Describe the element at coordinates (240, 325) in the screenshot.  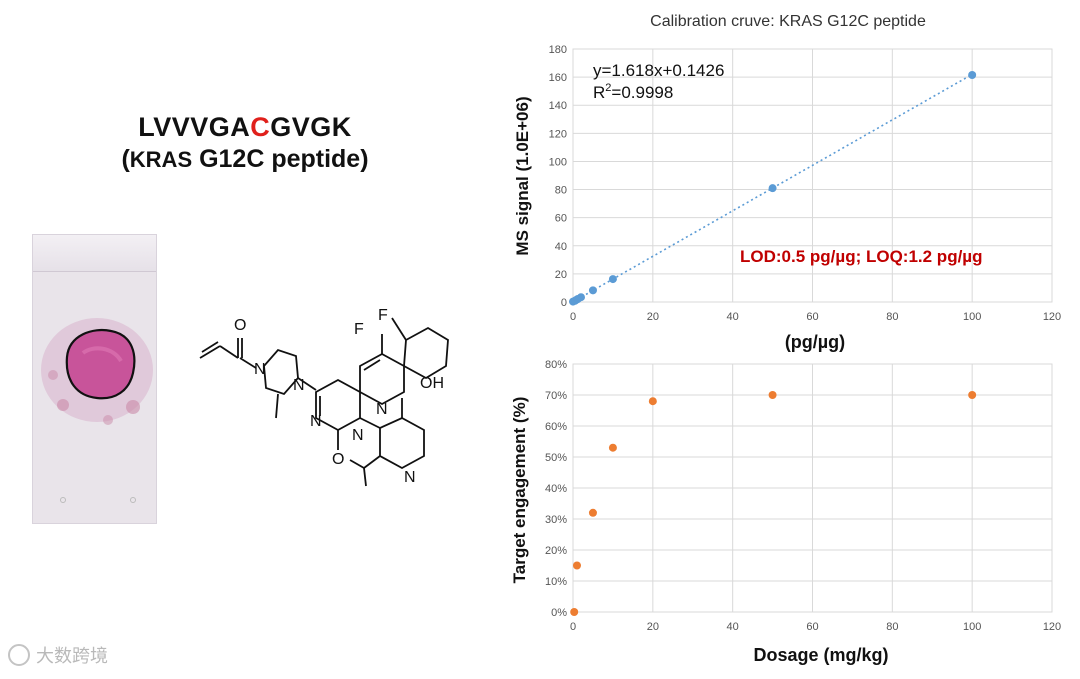
I see `atom-o1: O` at that location.